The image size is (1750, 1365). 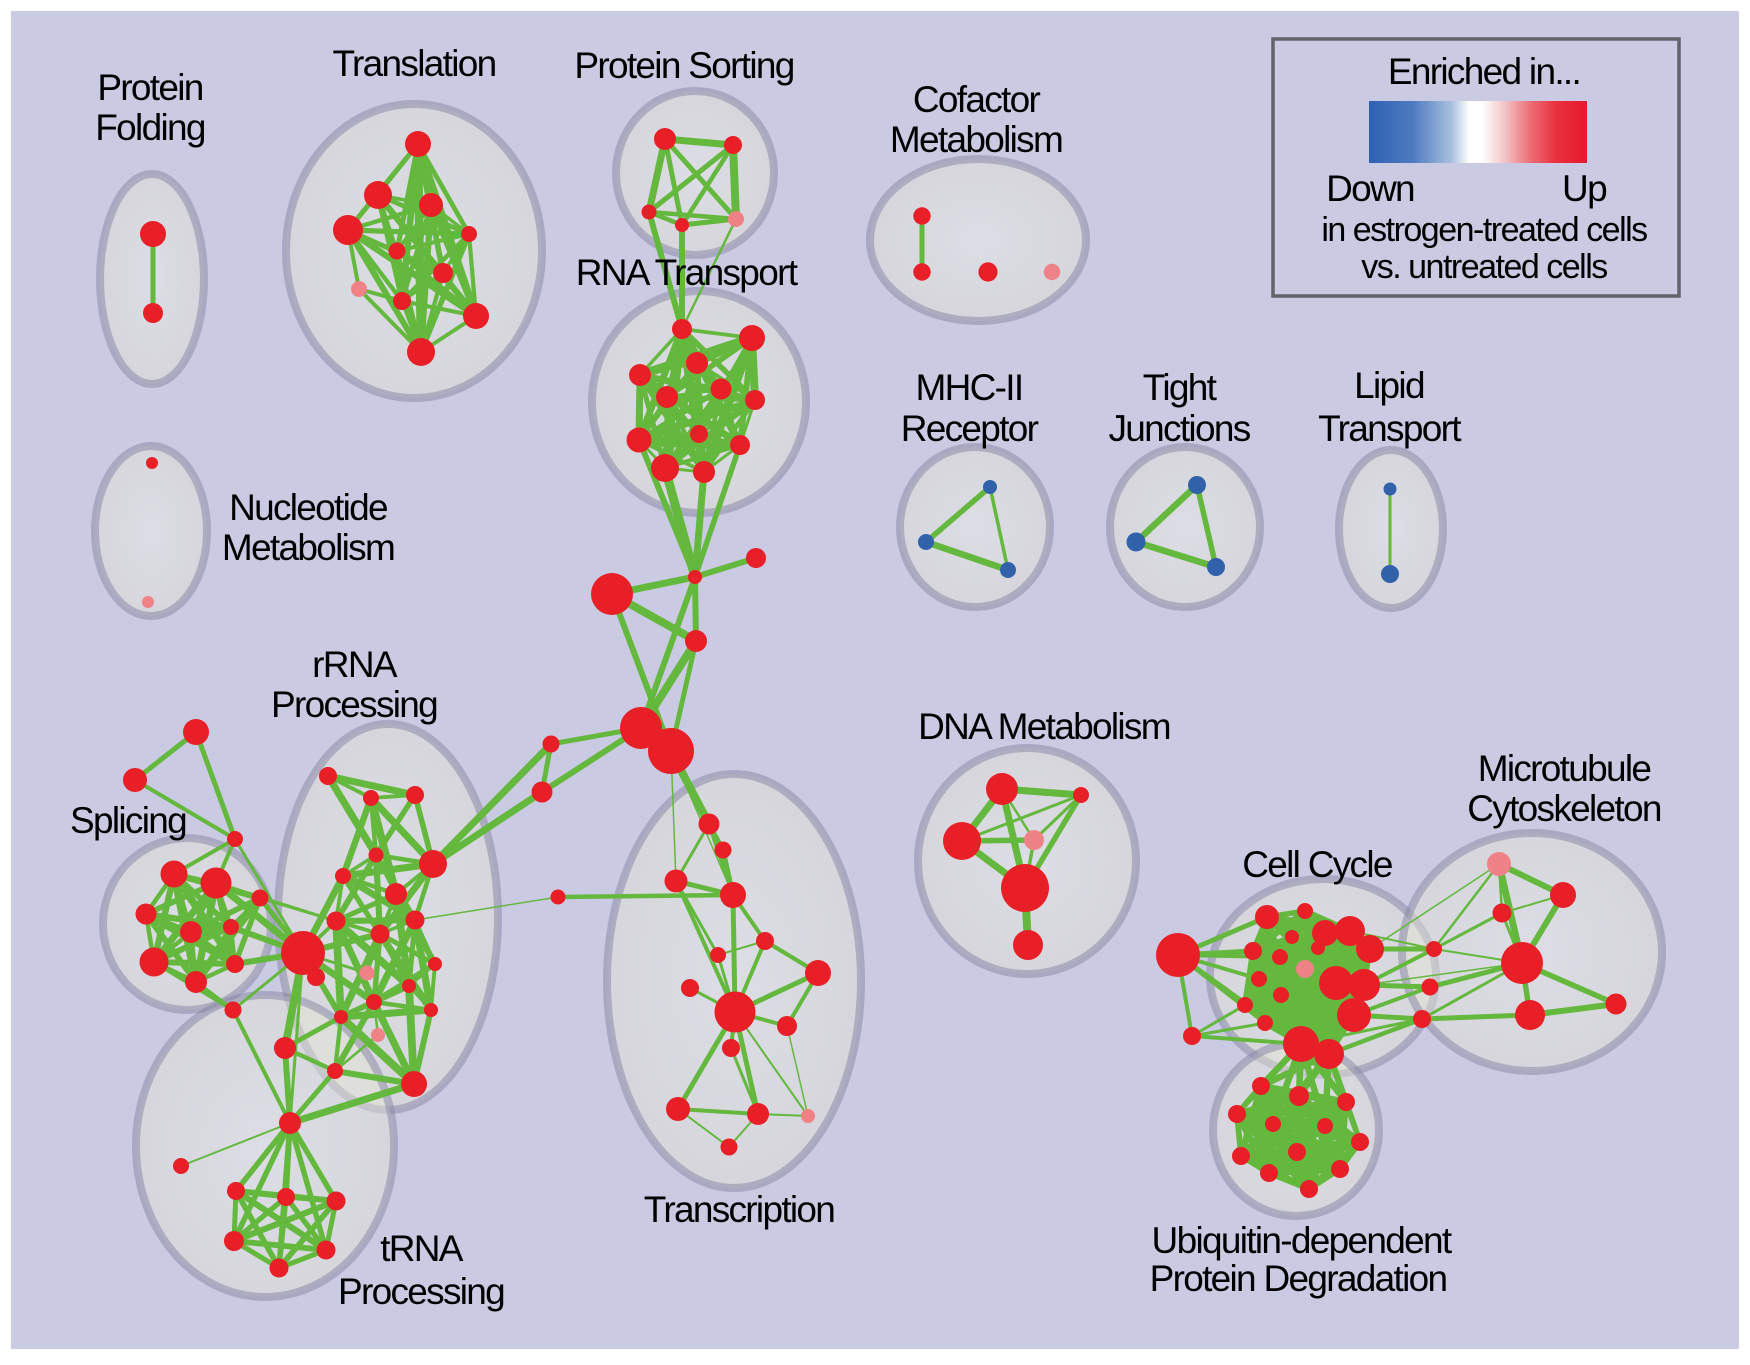 I want to click on svg-text: tRNA, so click(x=422, y=1248).